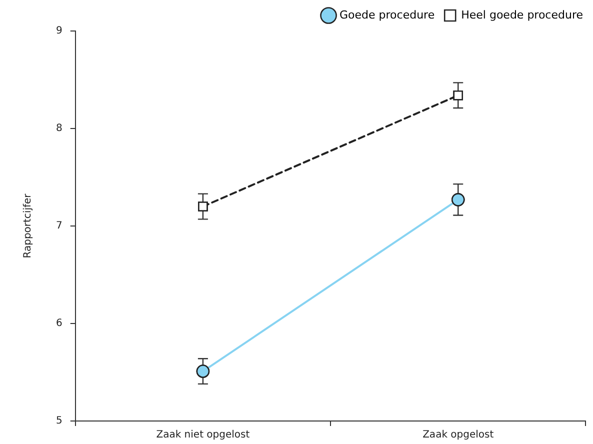  I want to click on y-tick-label: 6, so click(59, 324).